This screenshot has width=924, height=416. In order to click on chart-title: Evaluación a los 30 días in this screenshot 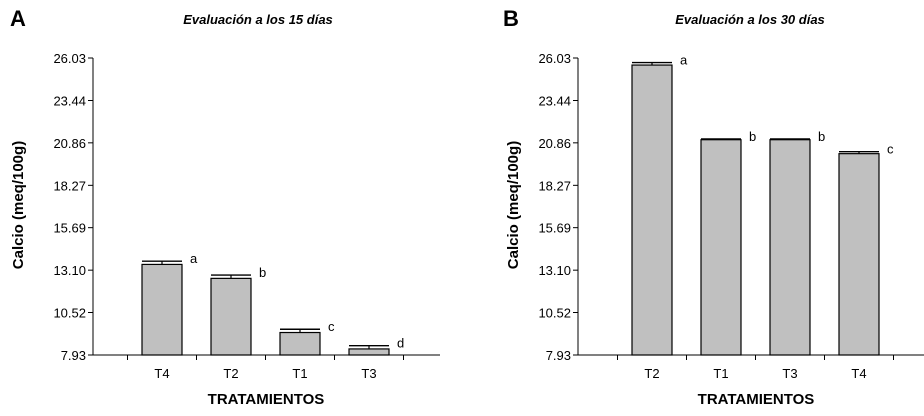, I will do `click(750, 19)`.